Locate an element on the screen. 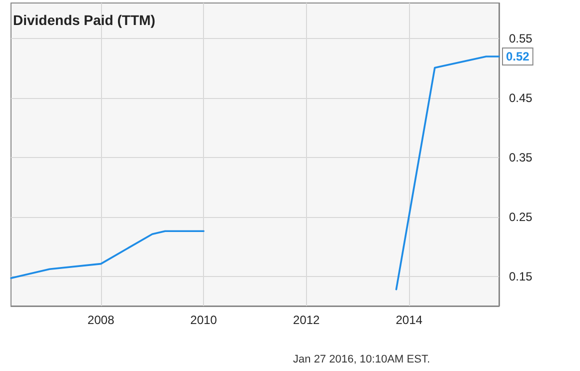 Image resolution: width=580 pixels, height=371 pixels. y-tick-label: 0.15 is located at coordinates (521, 276).